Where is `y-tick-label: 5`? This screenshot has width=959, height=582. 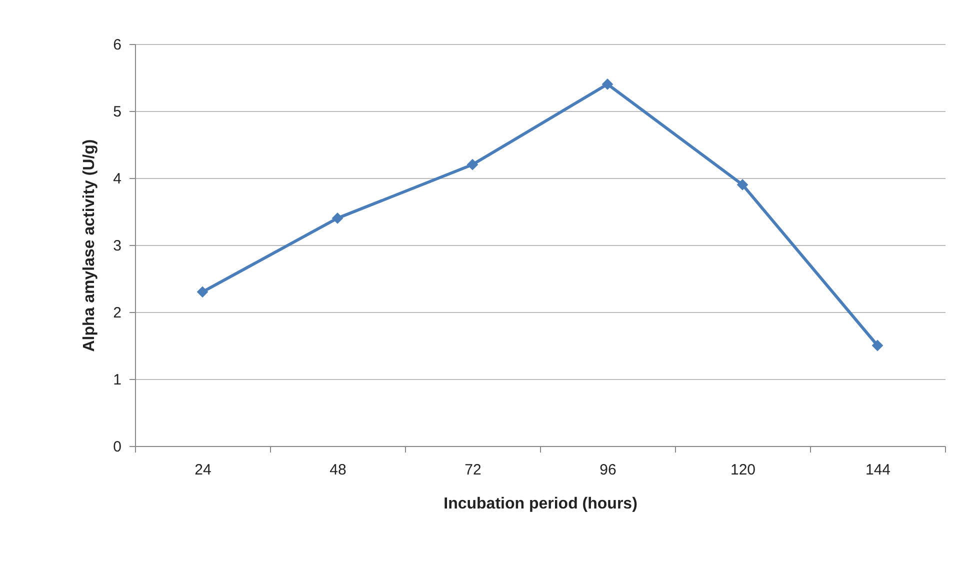
y-tick-label: 5 is located at coordinates (117, 112).